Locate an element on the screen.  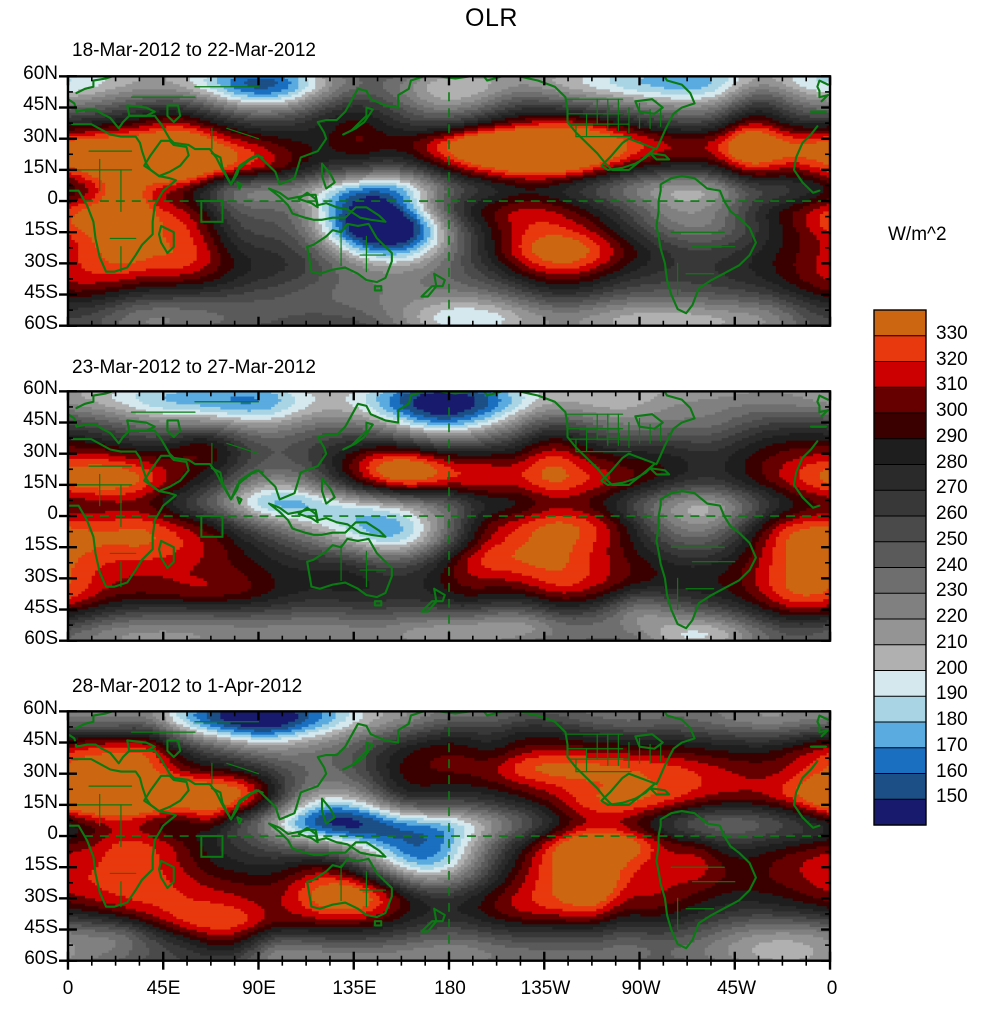
colorbar-tick-label: 290 is located at coordinates (952, 436).